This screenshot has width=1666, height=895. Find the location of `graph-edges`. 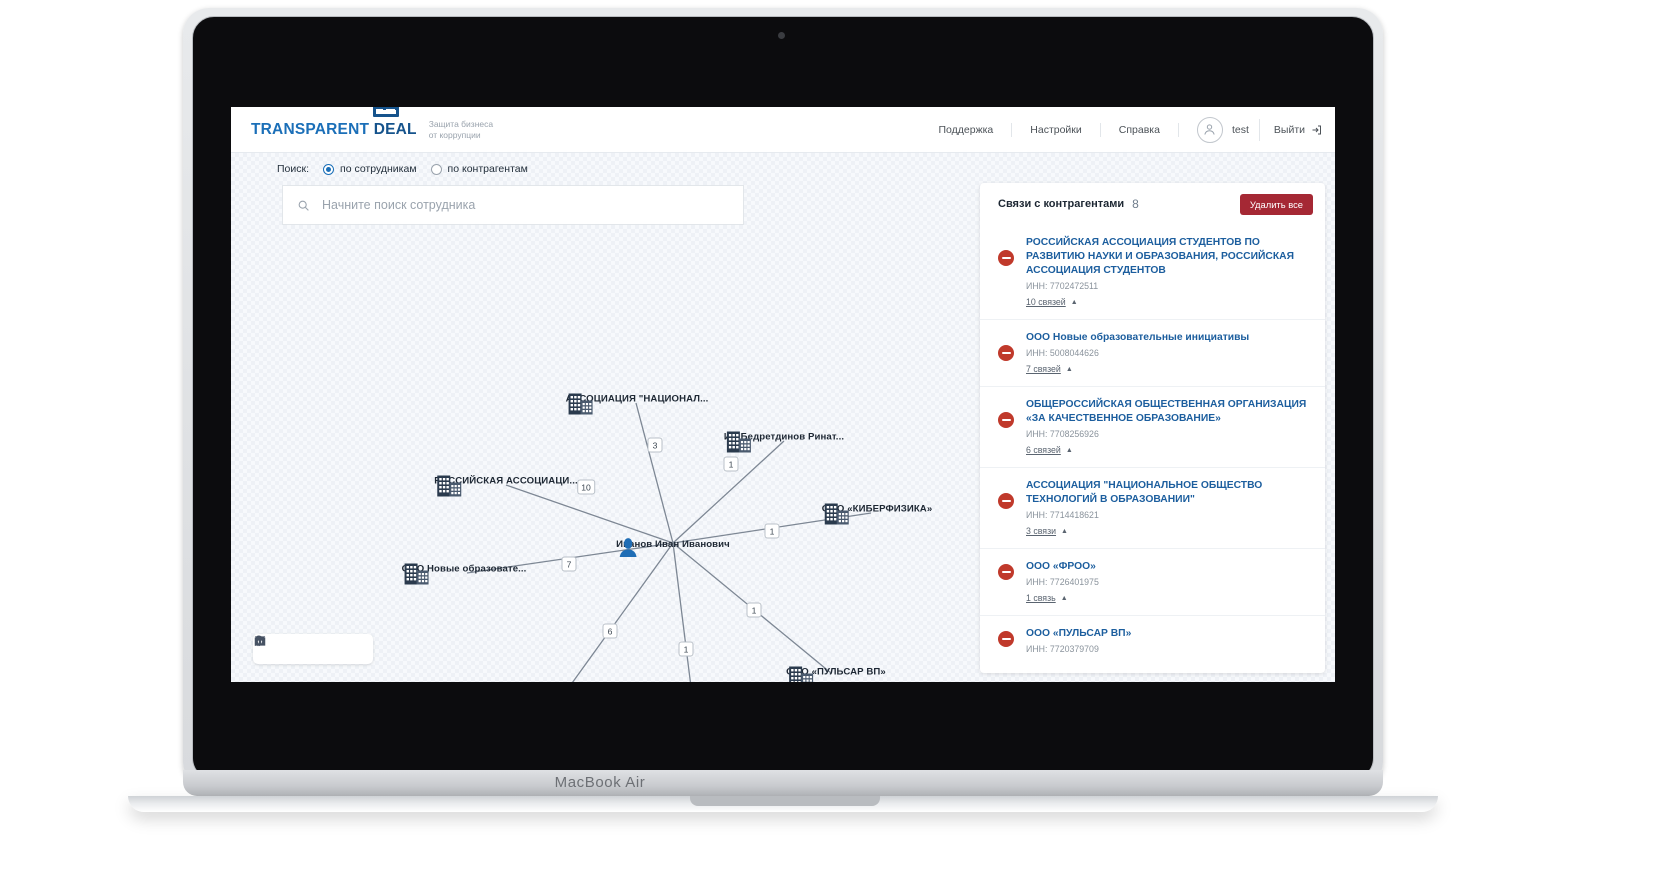

graph-edges is located at coordinates (669, 542).